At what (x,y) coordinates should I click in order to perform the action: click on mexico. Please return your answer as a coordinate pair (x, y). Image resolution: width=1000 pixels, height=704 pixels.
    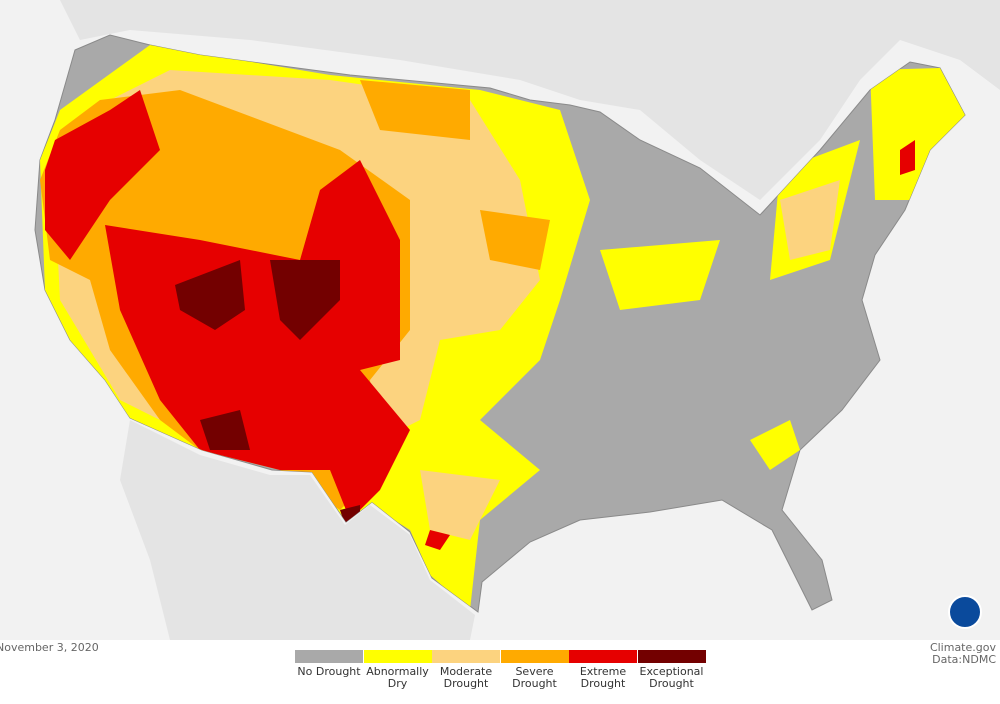
    Looking at the image, I should click on (297, 530).